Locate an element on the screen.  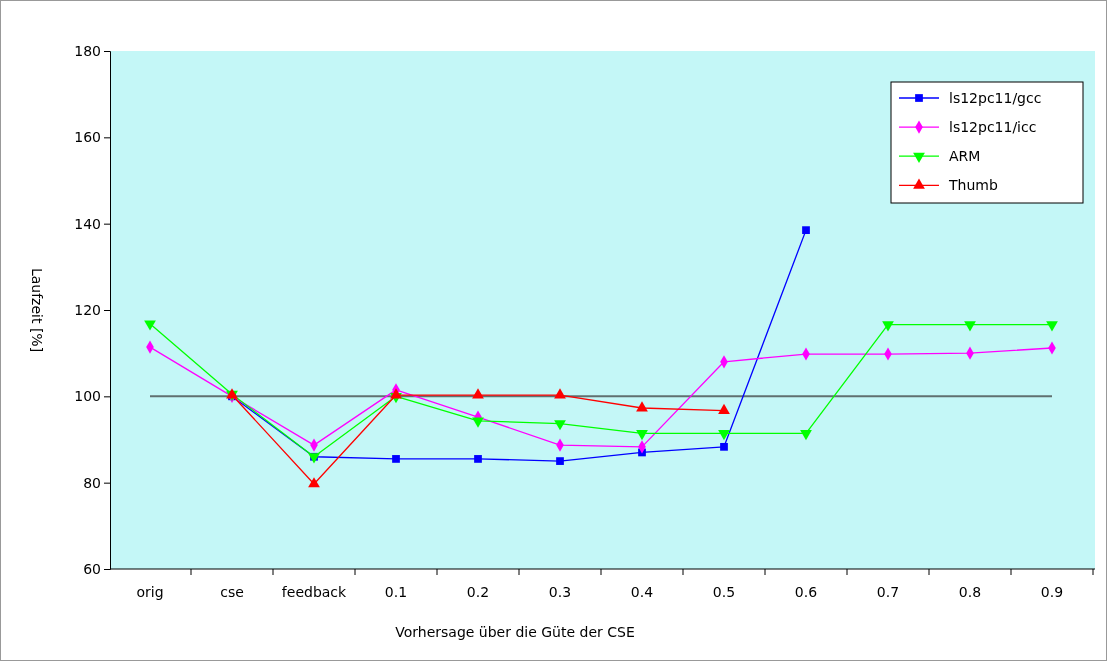
legend-label: ls12pc11/gcc is located at coordinates (995, 98).